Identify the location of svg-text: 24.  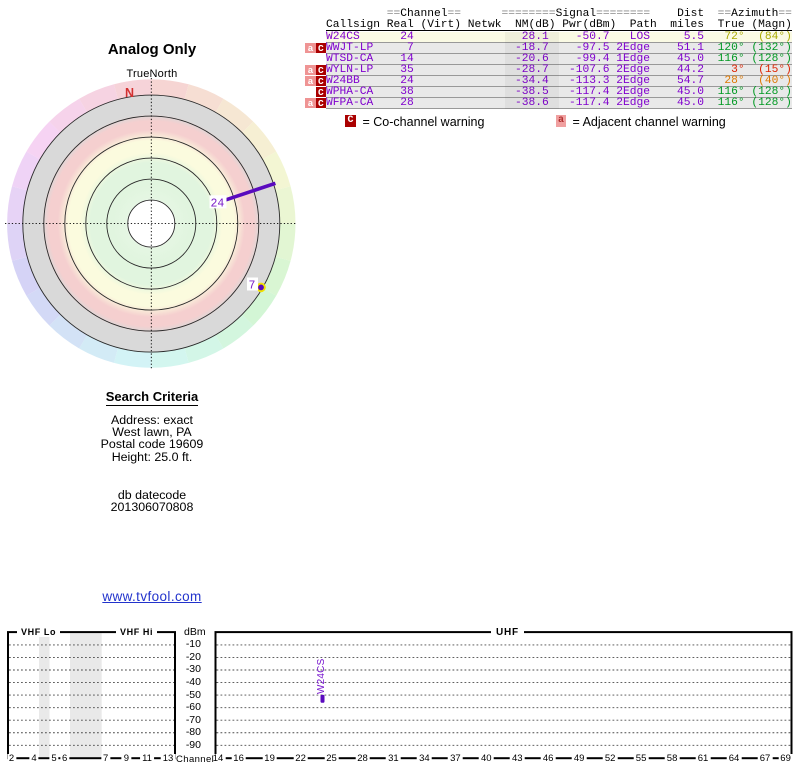
(218, 203).